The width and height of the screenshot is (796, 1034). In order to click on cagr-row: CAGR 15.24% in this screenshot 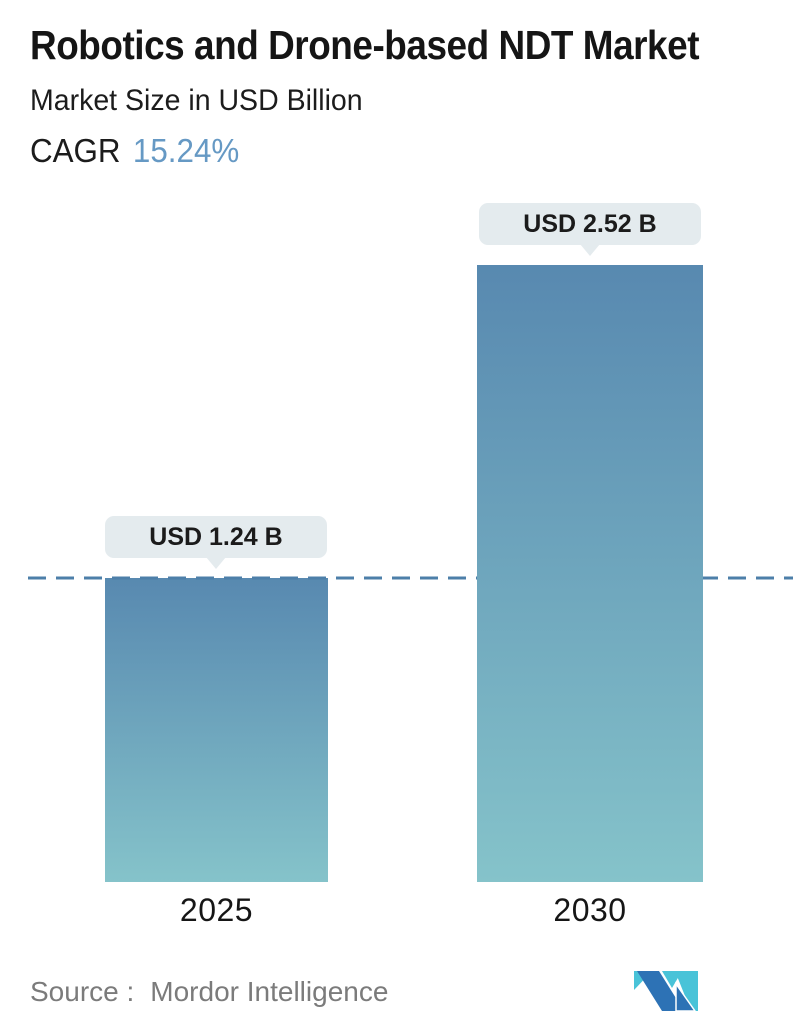, I will do `click(134, 151)`.